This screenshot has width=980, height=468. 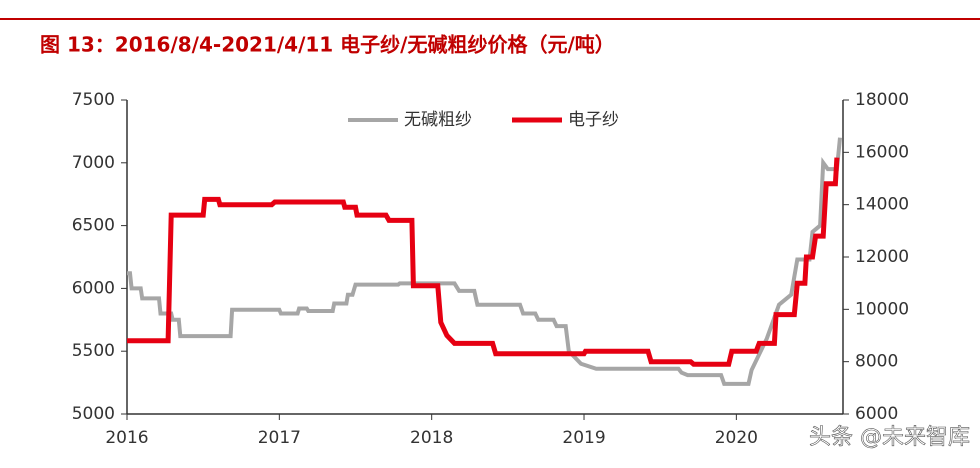 I want to click on y-tick-label: 7000, so click(x=93, y=163).